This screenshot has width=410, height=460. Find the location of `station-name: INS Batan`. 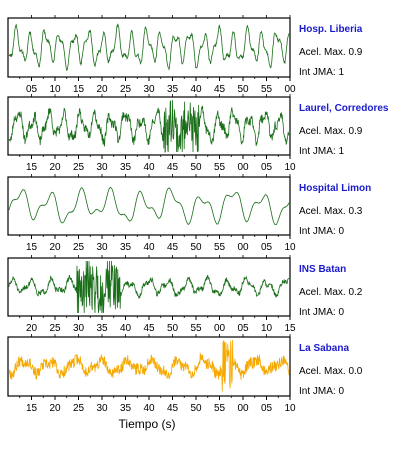

station-name: INS Batan is located at coordinates (322, 269).